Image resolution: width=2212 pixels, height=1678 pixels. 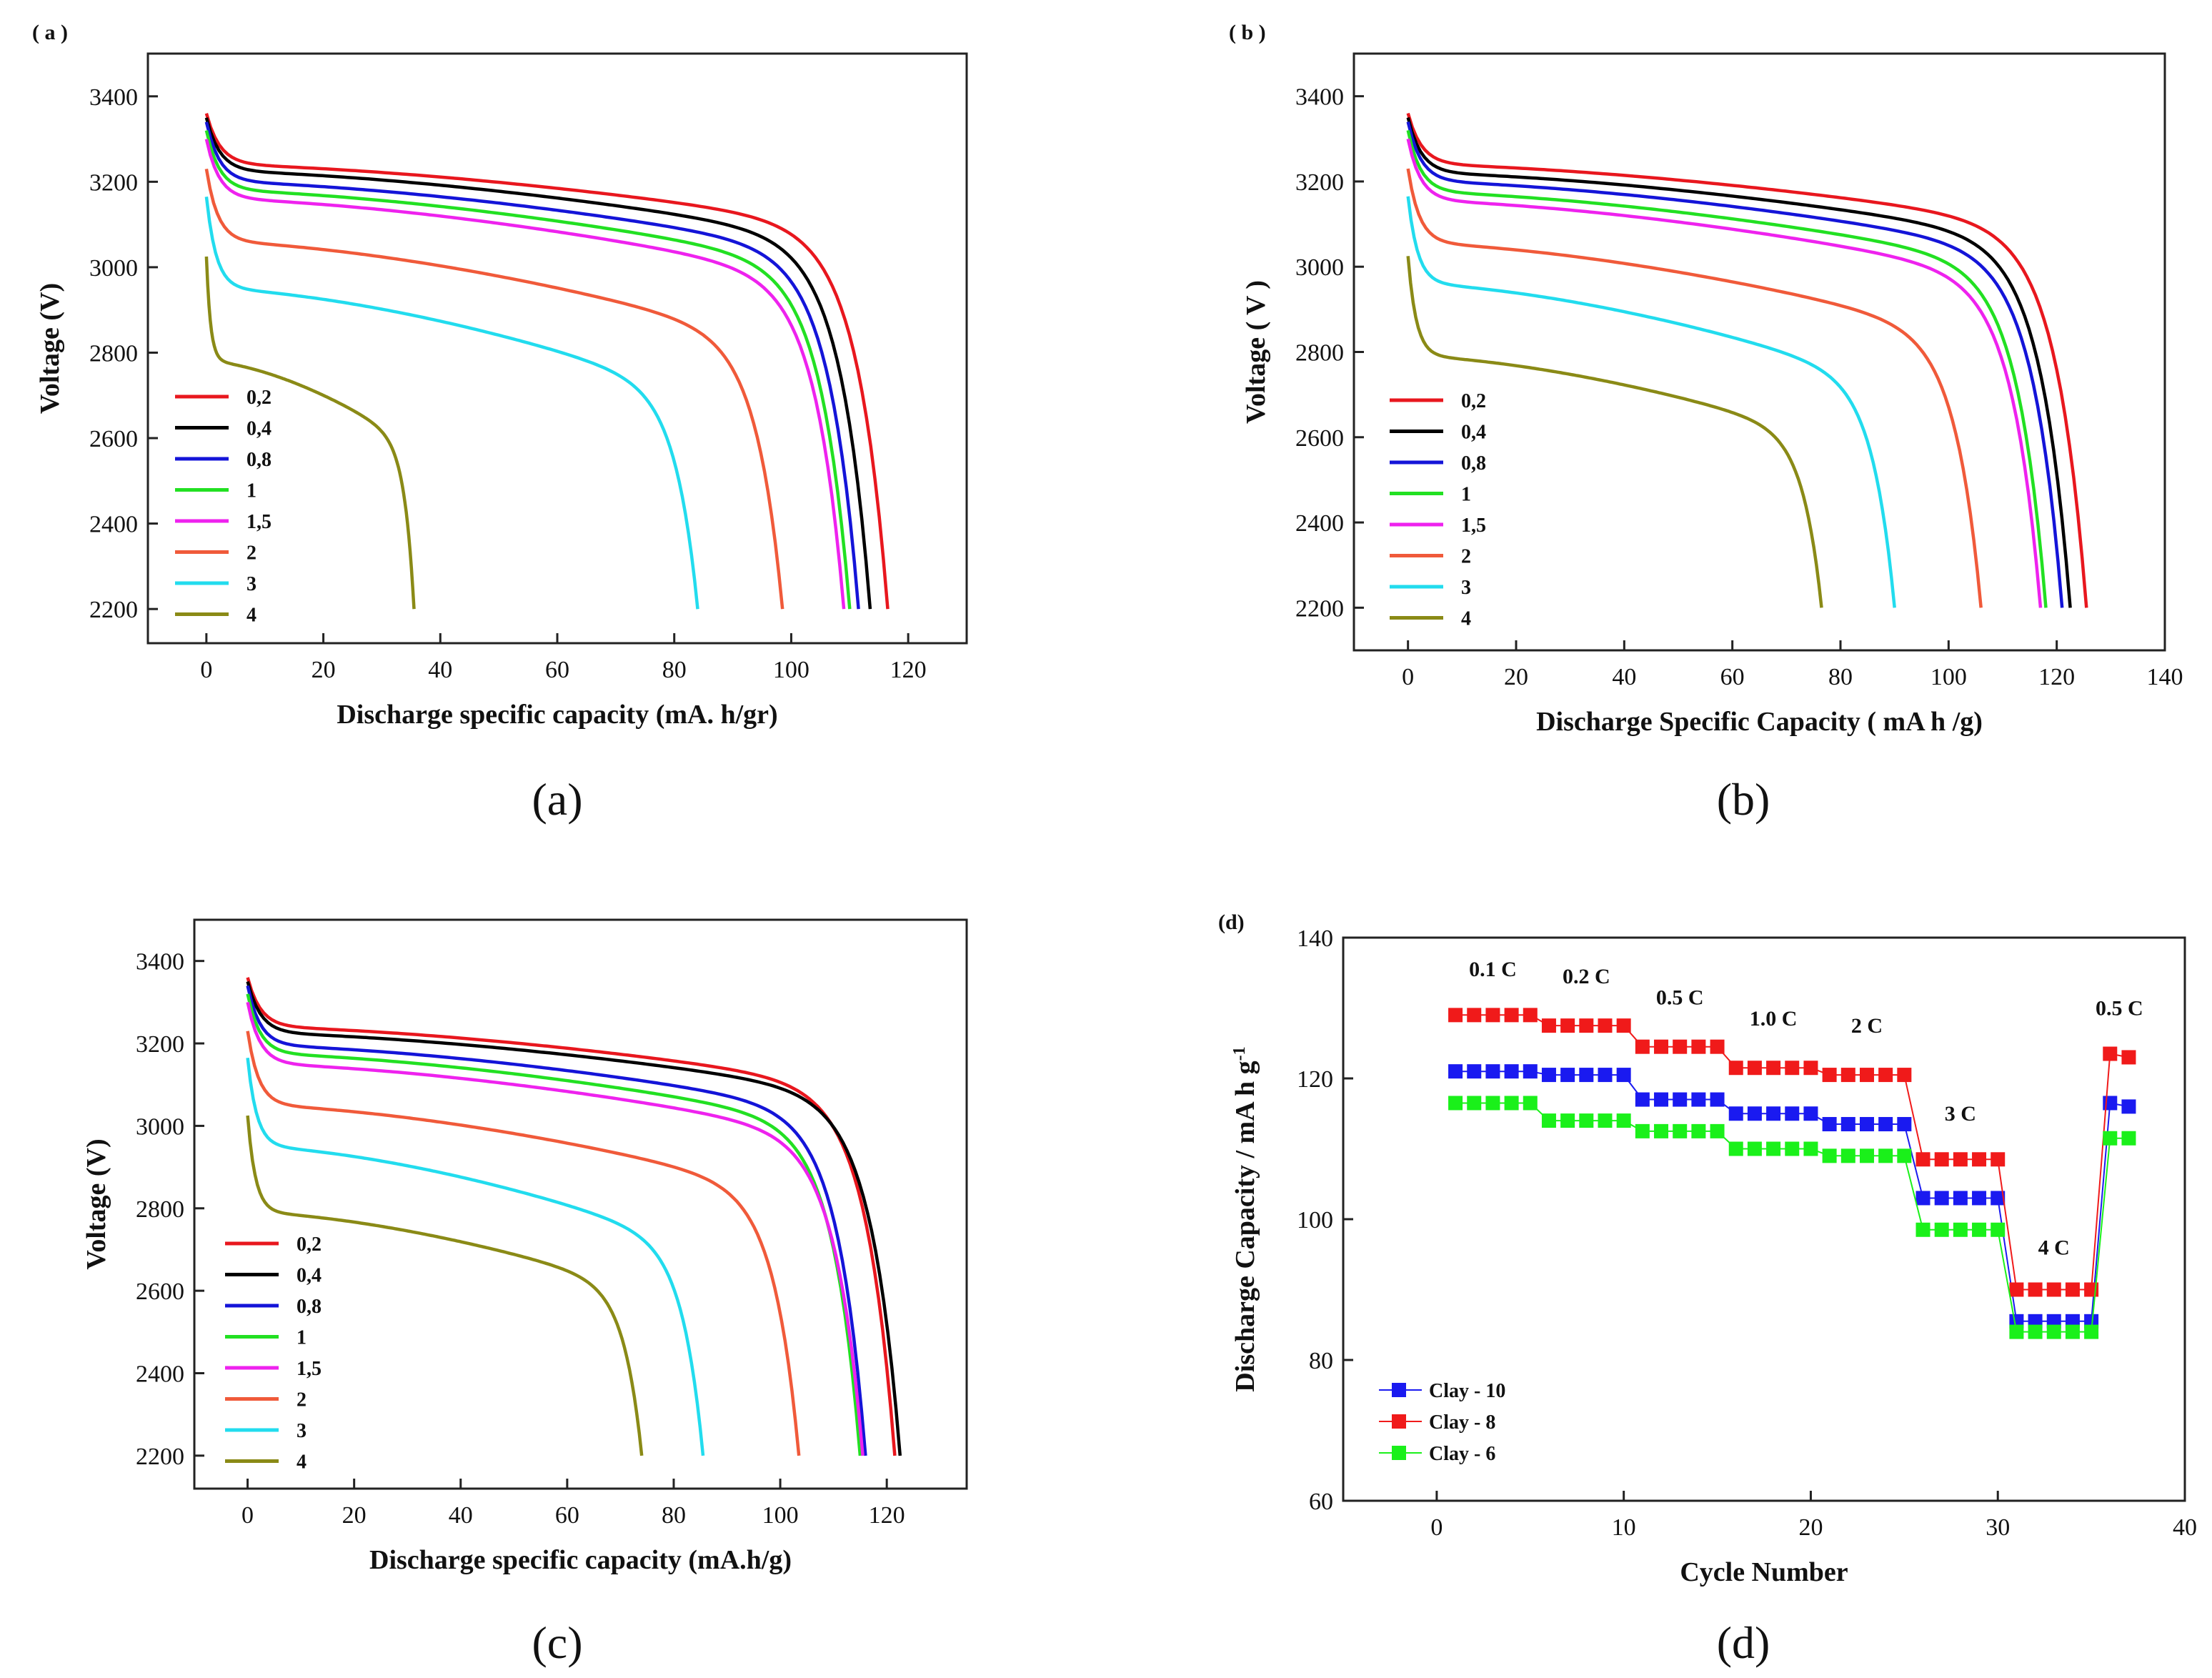 I want to click on legend-label: 1, so click(x=302, y=1338).